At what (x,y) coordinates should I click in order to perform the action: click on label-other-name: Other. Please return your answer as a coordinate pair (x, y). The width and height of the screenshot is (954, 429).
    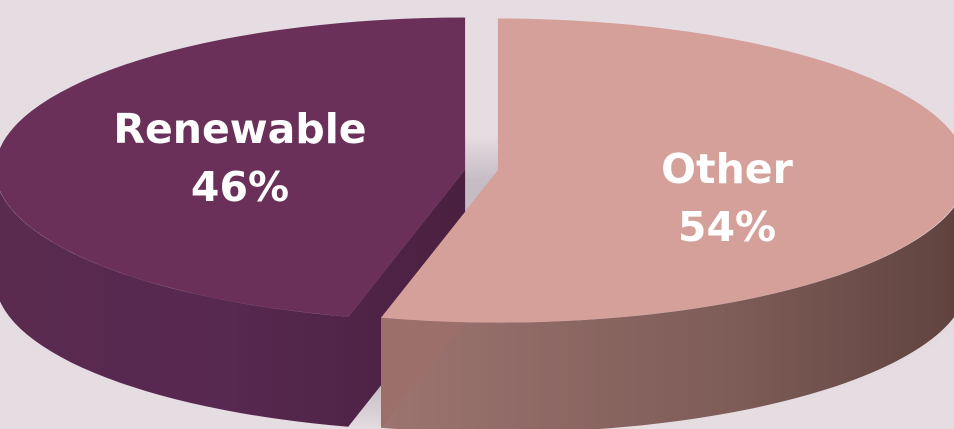
    Looking at the image, I should click on (727, 169).